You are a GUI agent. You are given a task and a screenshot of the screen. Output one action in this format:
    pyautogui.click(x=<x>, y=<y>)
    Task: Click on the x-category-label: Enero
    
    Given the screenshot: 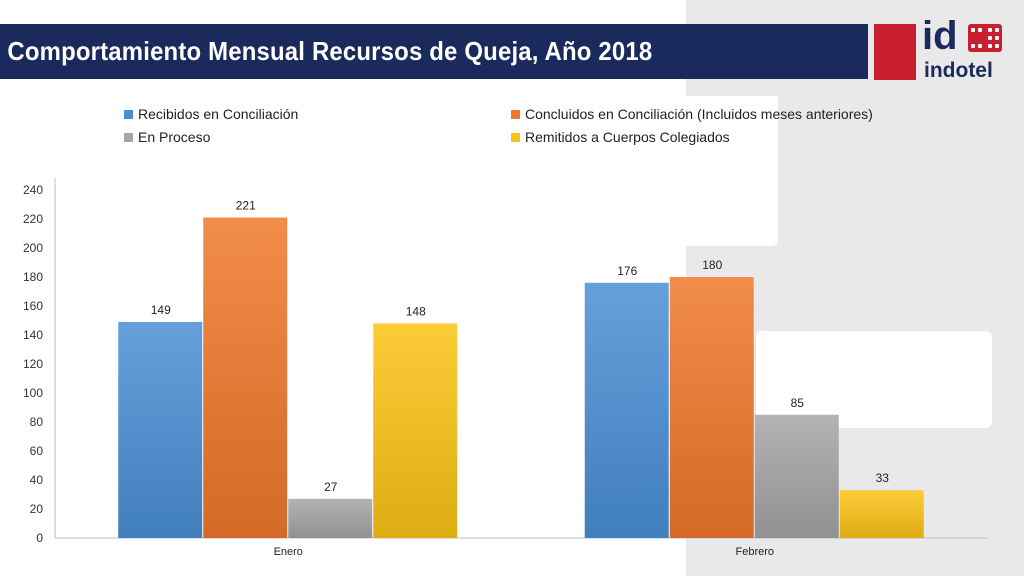 What is the action you would take?
    pyautogui.click(x=288, y=552)
    